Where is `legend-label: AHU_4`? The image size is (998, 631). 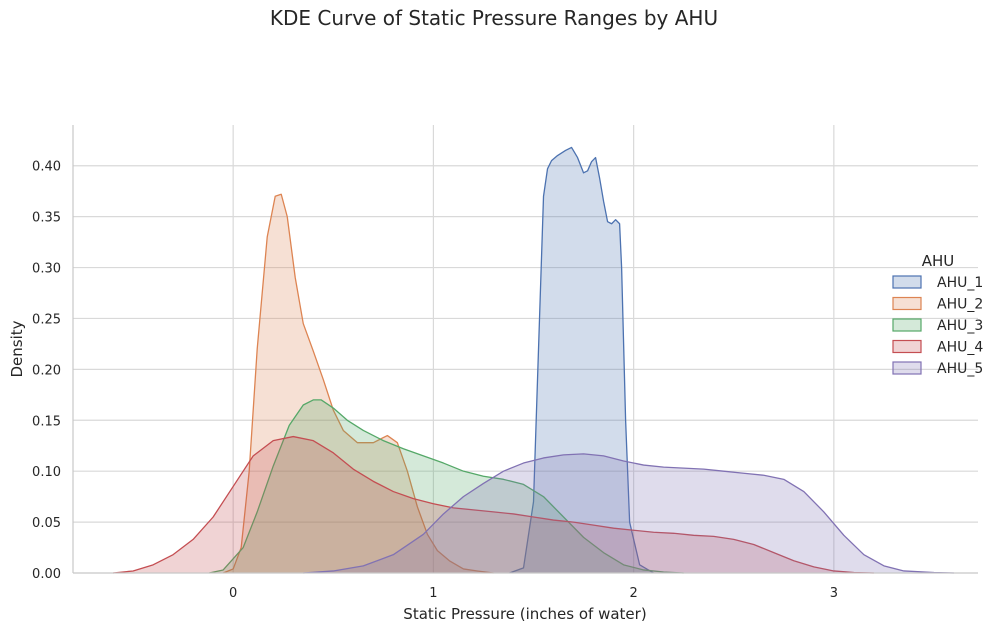 legend-label: AHU_4 is located at coordinates (960, 348).